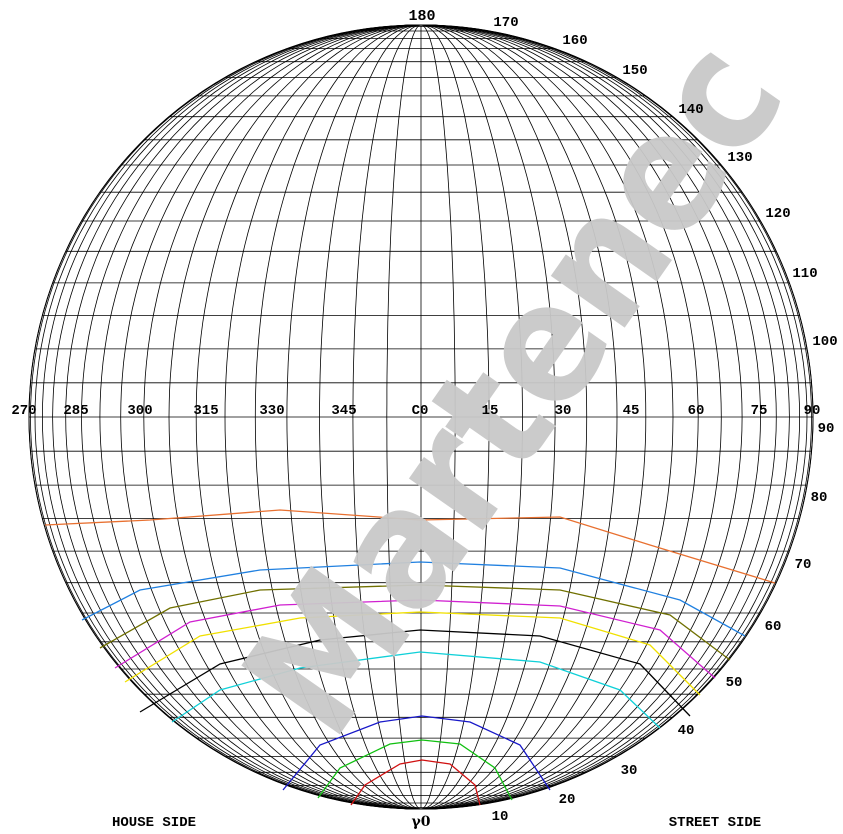 The height and width of the screenshot is (834, 843). I want to click on gamma-zero-label: γ0, so click(421, 822).